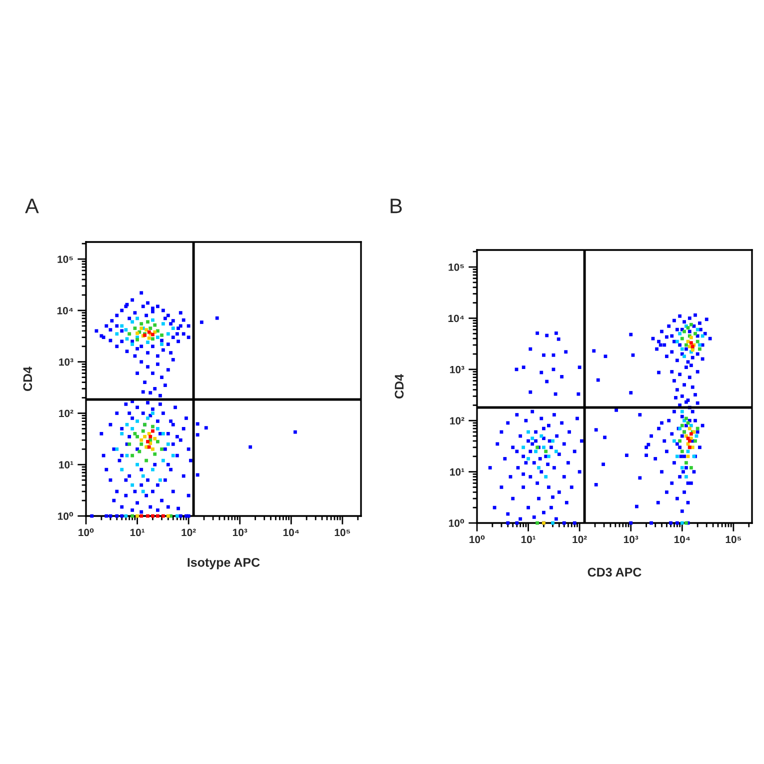 This screenshot has width=764, height=764. What do you see at coordinates (32, 206) in the screenshot?
I see `chart-title: A` at bounding box center [32, 206].